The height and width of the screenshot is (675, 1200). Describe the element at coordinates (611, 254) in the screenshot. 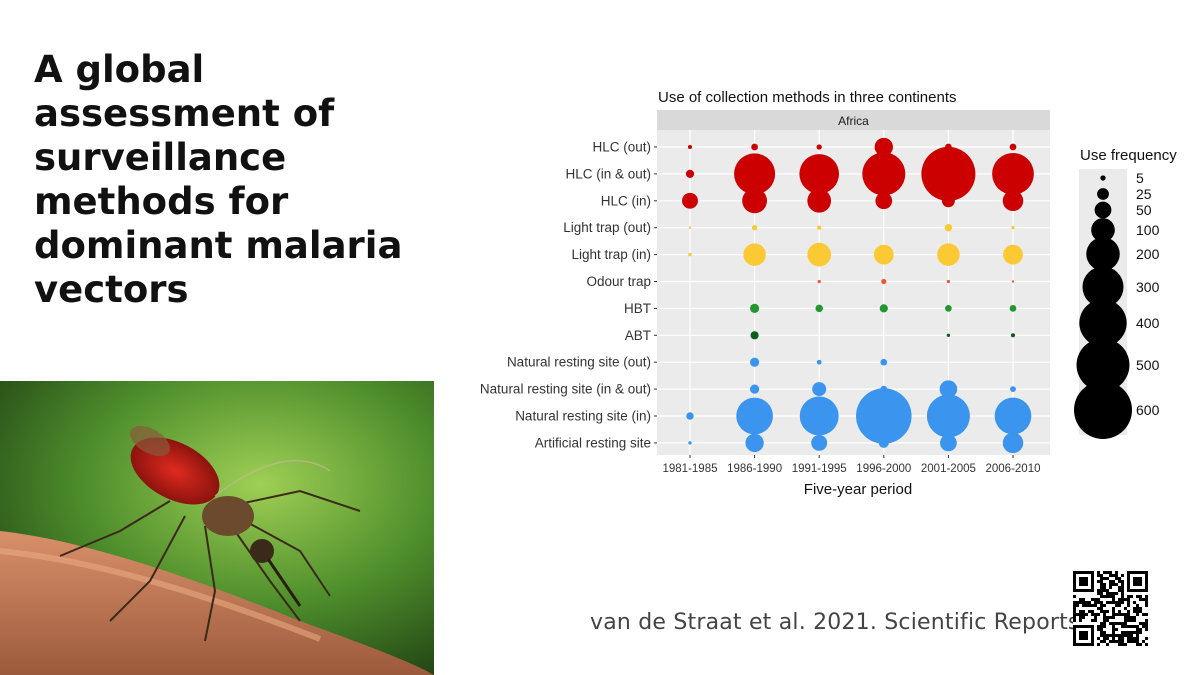

I see `y-tick-label: Light trap (in)` at that location.